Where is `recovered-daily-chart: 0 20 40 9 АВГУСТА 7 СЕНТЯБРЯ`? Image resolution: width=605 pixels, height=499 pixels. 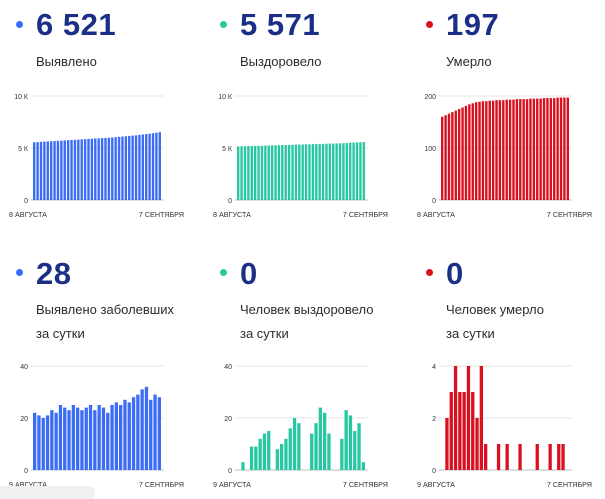 recovered-daily-chart: 0 20 40 9 АВГУСТА 7 СЕНТЯБРЯ is located at coordinates (300, 426).